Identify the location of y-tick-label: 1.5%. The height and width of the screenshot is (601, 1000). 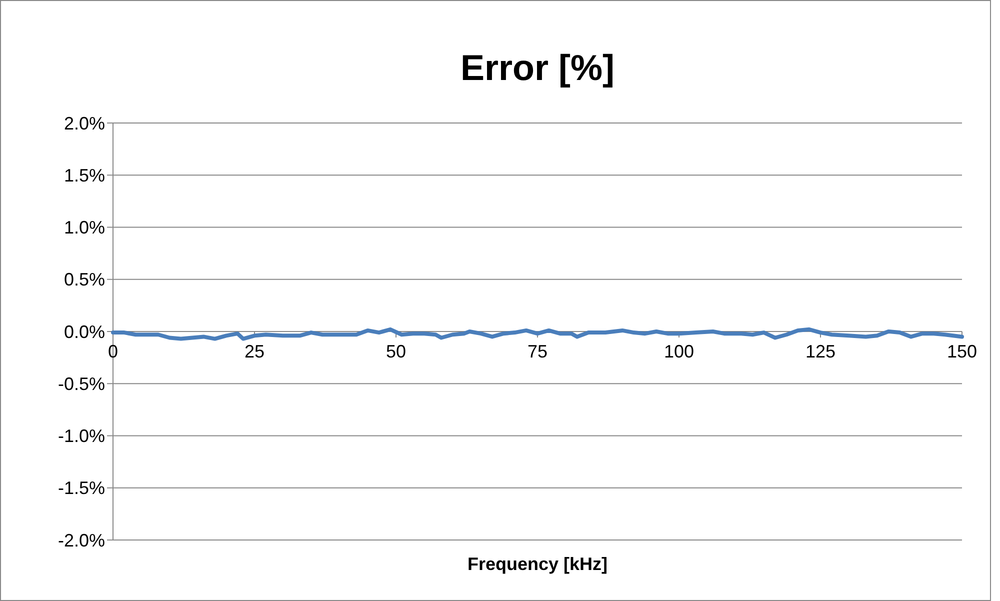
(84, 175).